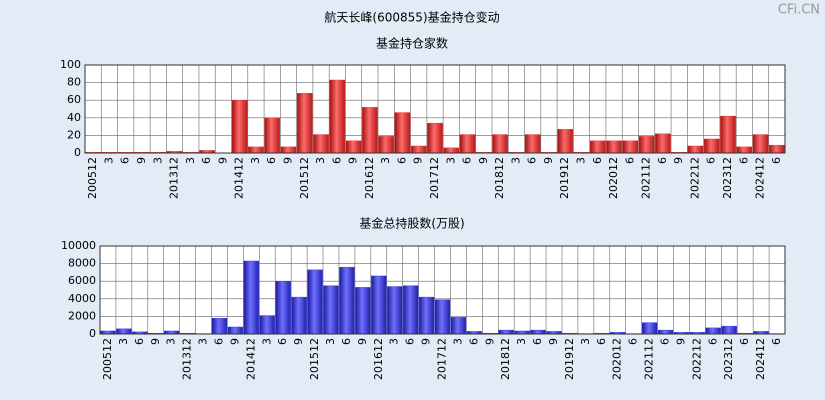  Describe the element at coordinates (107, 359) in the screenshot. I see `x-tick-label: 200512` at that location.